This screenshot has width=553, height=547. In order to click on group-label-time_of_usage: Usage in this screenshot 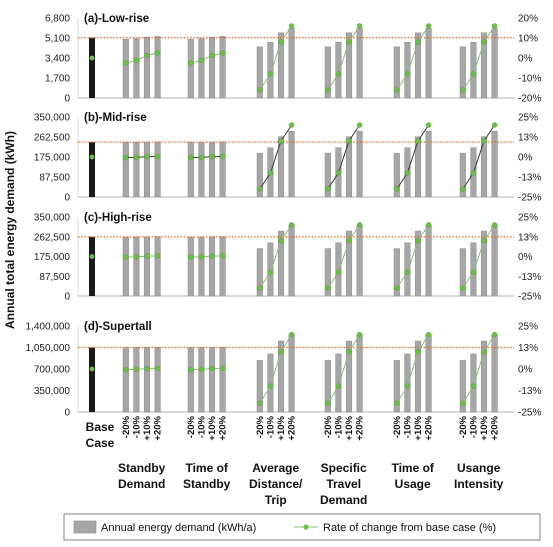, I will do `click(413, 484)`.